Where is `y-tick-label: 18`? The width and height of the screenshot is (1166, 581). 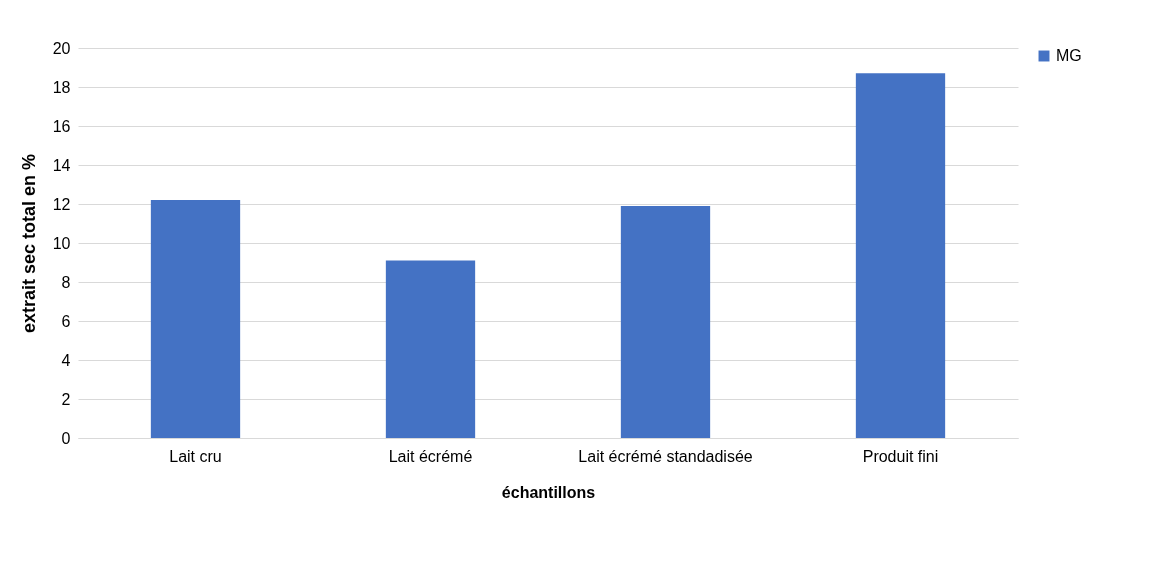
y-tick-label: 18 is located at coordinates (61, 87).